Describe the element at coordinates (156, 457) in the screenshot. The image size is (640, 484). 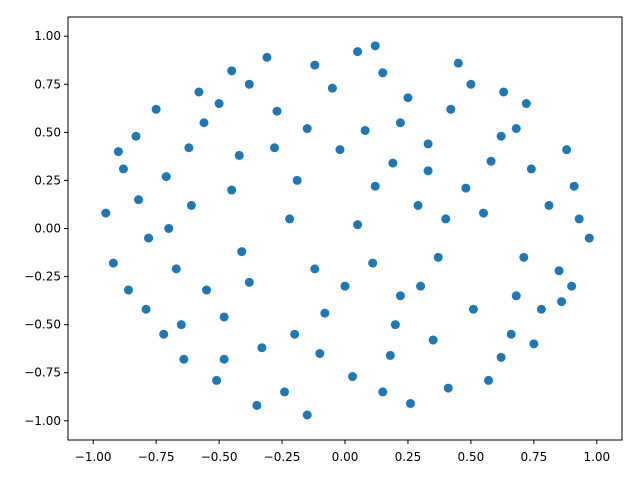
I see `x-tick-label: −0.75` at that location.